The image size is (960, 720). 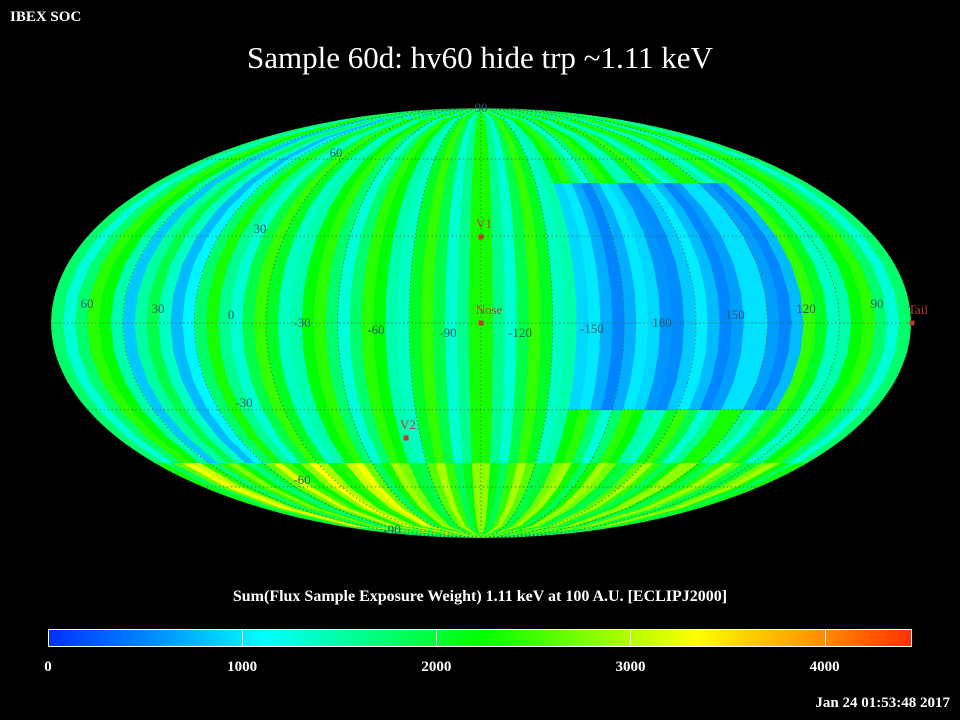 What do you see at coordinates (481, 107) in the screenshot?
I see `latitude-label: 90` at bounding box center [481, 107].